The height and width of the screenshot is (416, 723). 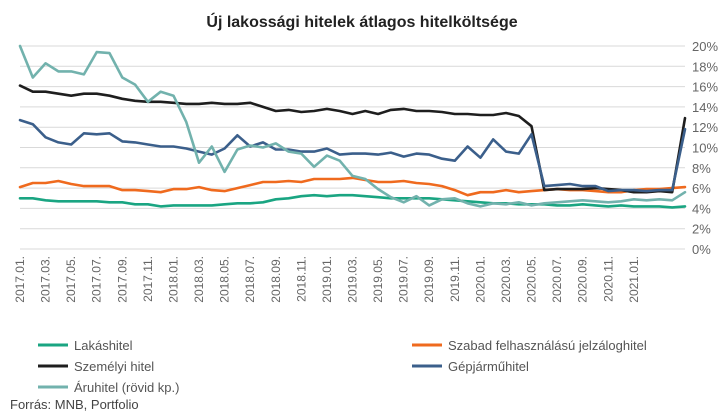 I want to click on x-tick-label: 2019.01., so click(x=327, y=279).